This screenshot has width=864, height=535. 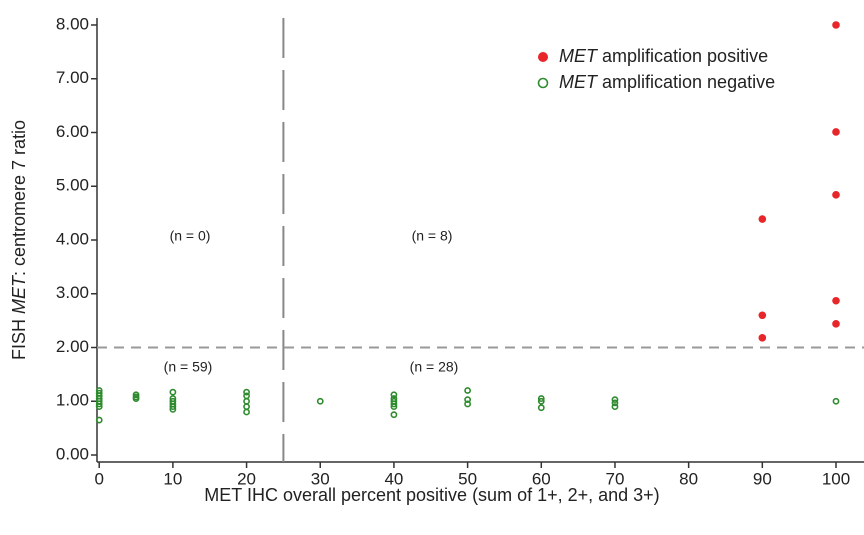 I want to click on x-tick-label: 90, so click(x=762, y=478).